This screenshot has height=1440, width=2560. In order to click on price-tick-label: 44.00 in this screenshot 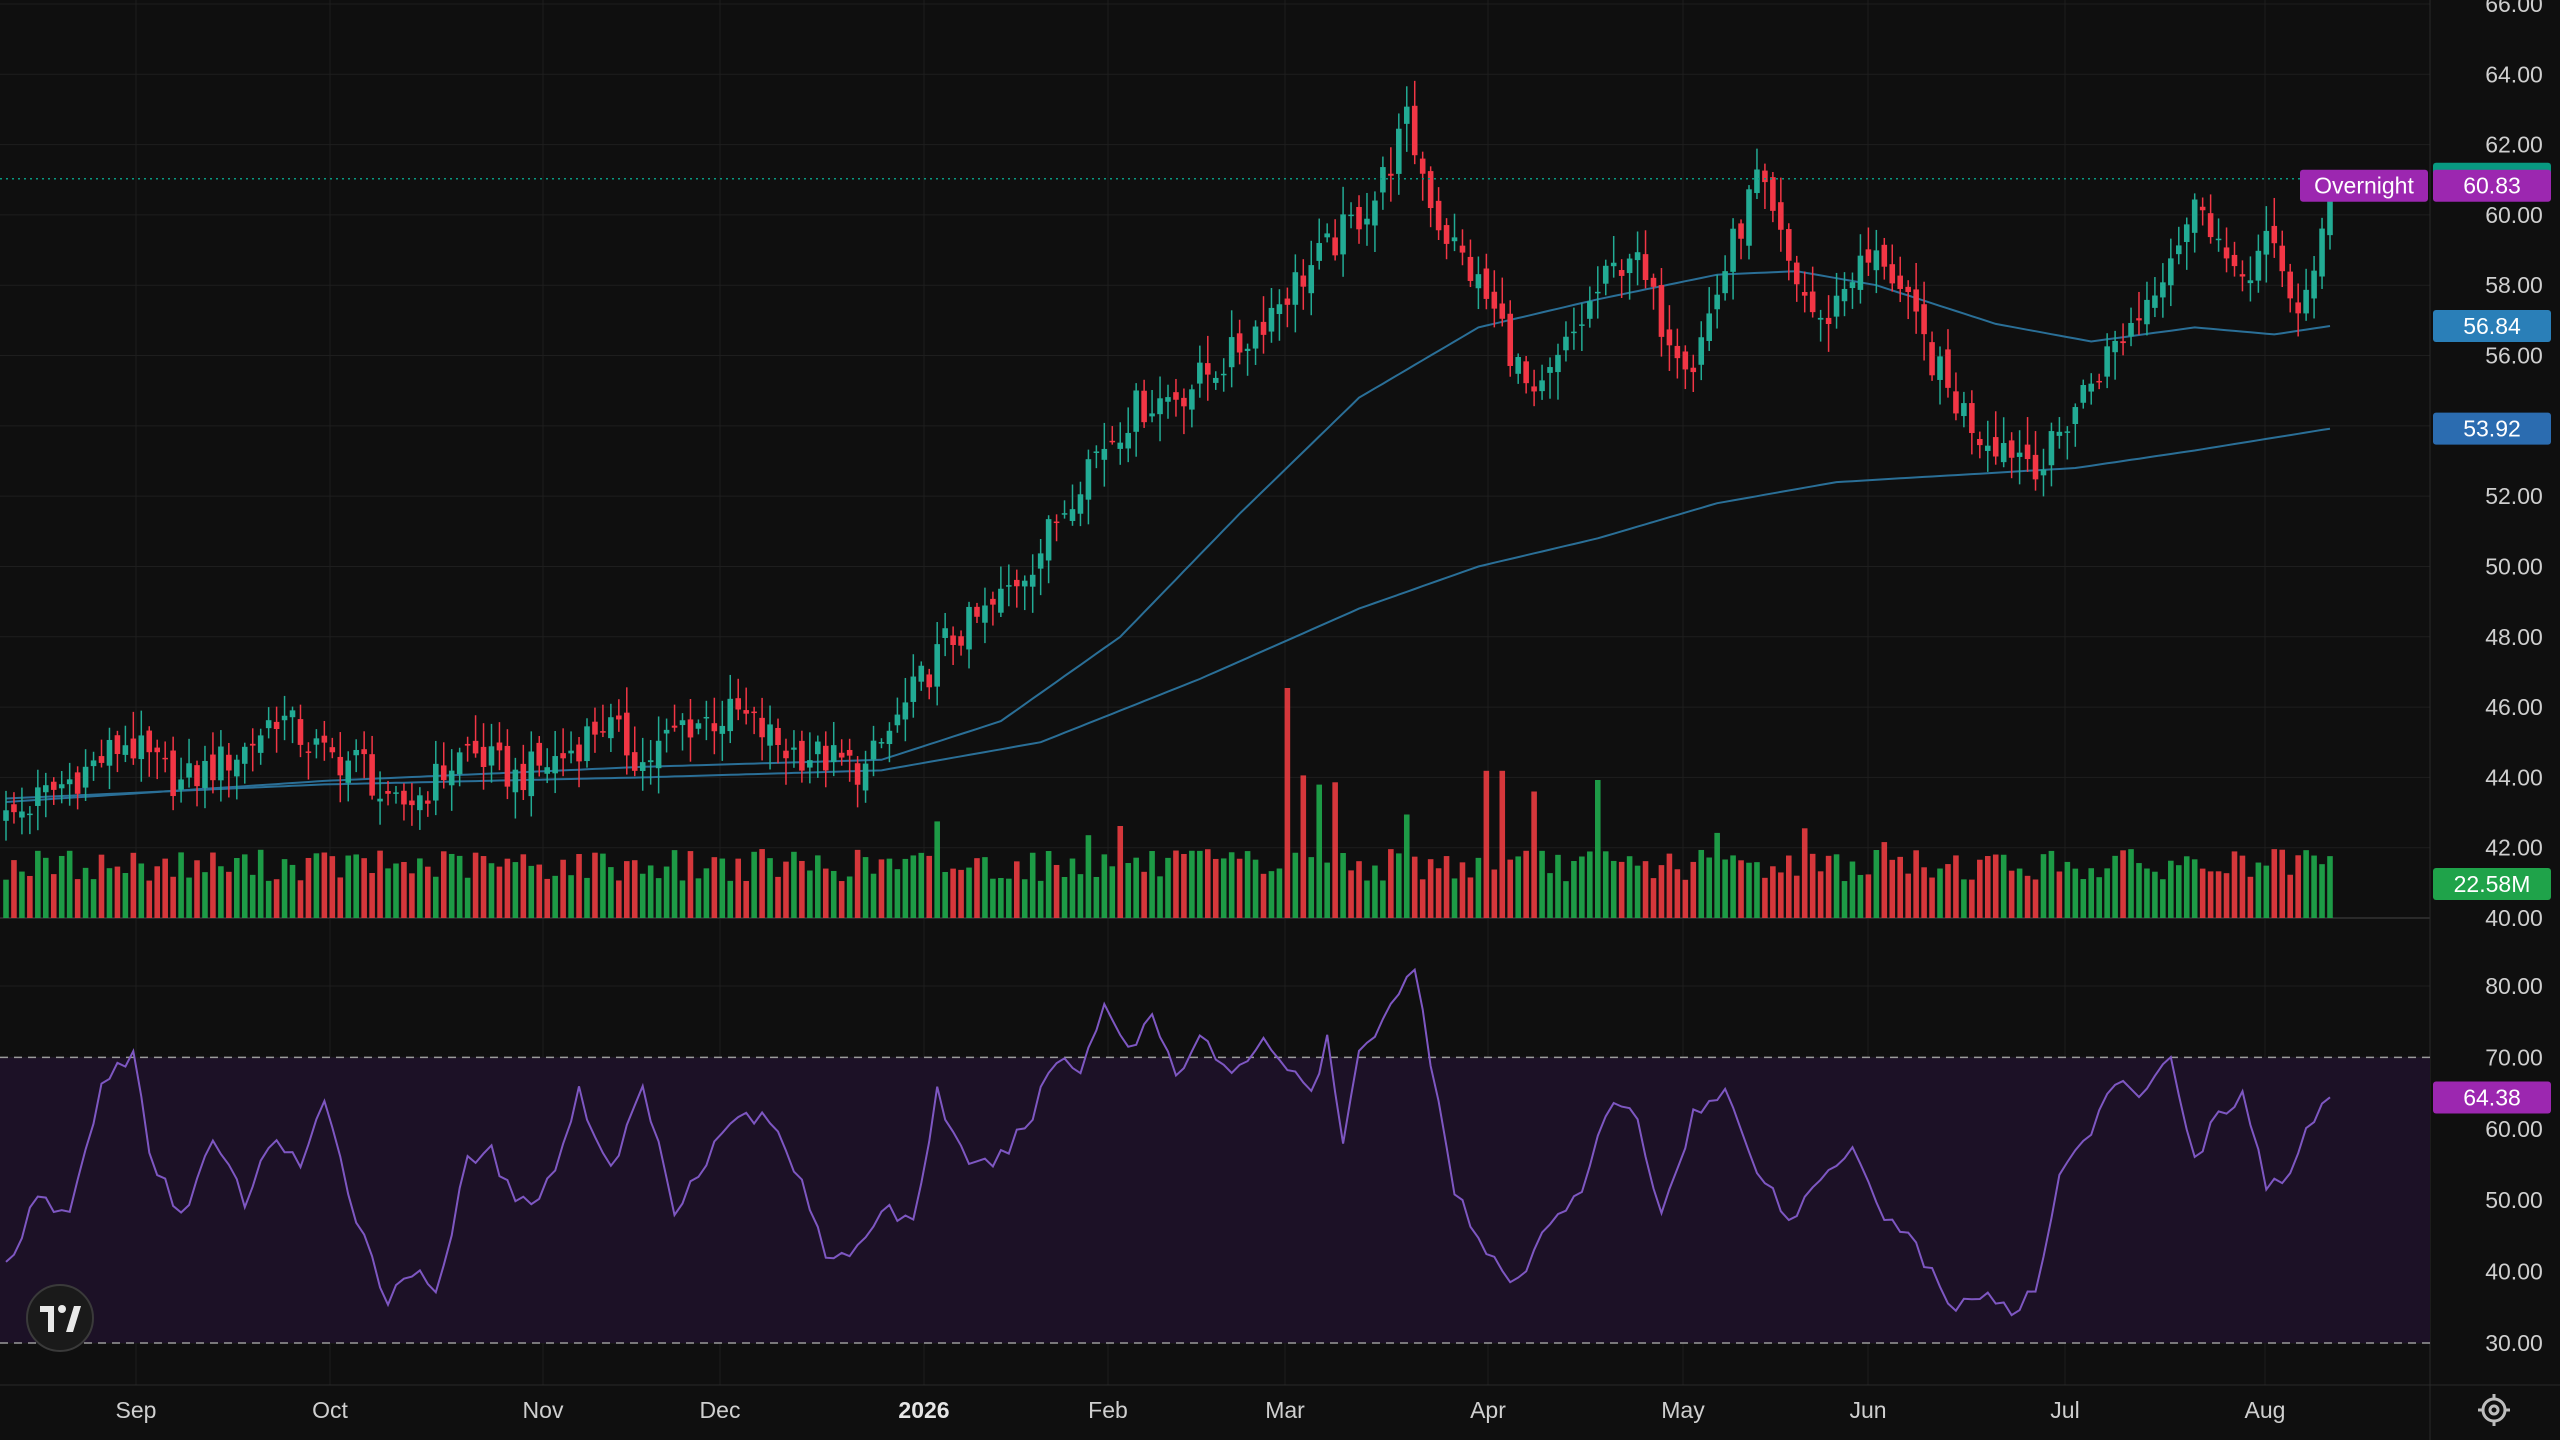, I will do `click(2514, 777)`.